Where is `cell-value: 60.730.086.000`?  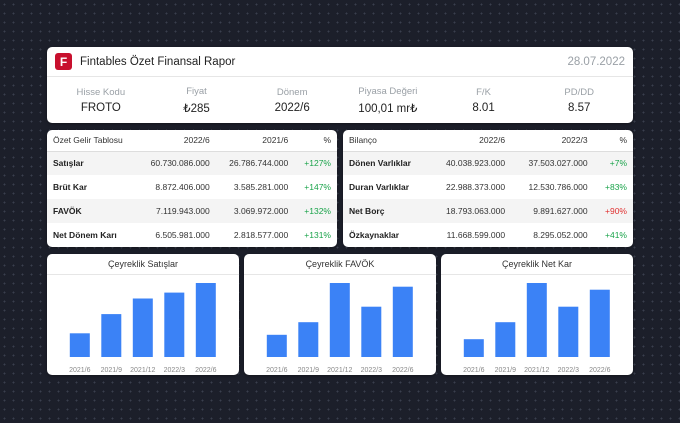
cell-value: 60.730.086.000 is located at coordinates (180, 163).